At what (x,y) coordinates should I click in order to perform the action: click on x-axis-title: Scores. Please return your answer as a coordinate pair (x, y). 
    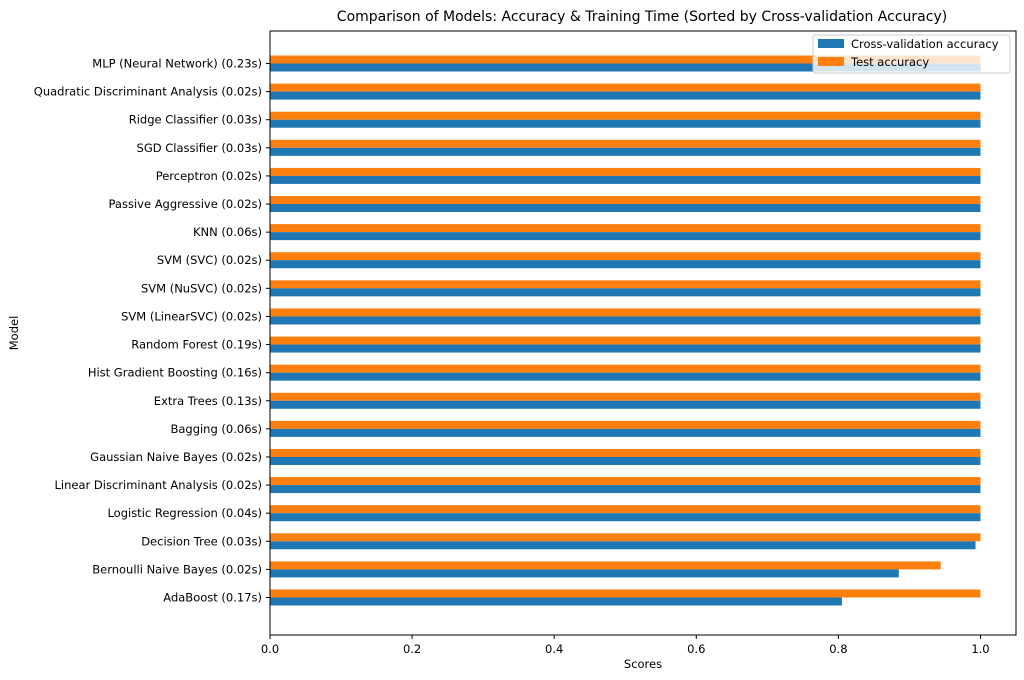
    Looking at the image, I should click on (643, 664).